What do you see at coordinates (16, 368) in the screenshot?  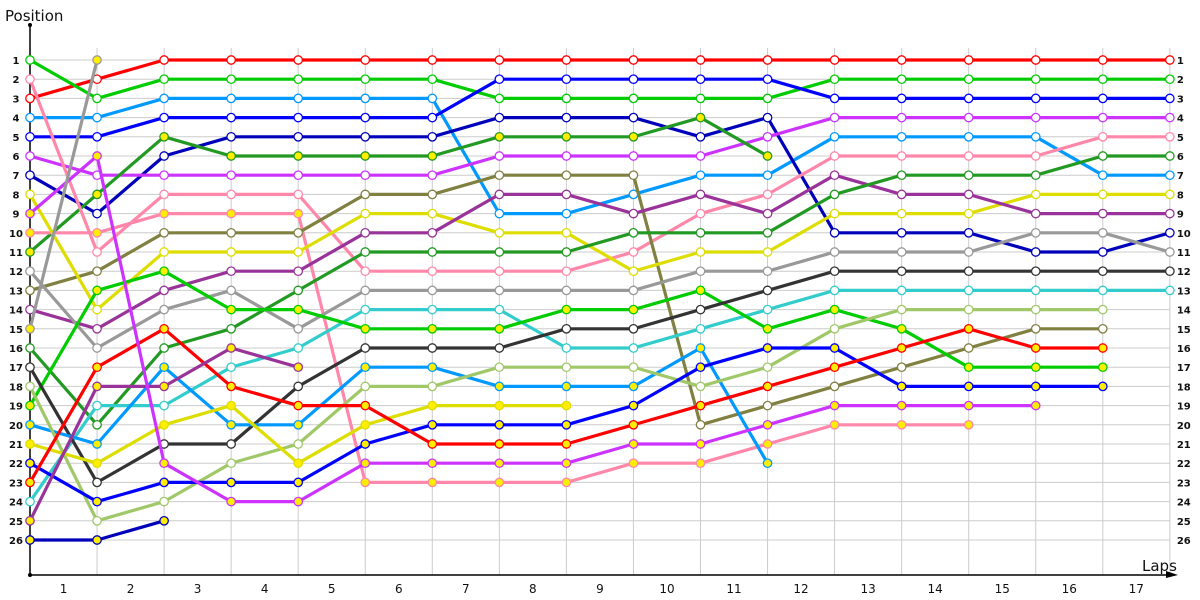 I see `y-tick-left: 17` at bounding box center [16, 368].